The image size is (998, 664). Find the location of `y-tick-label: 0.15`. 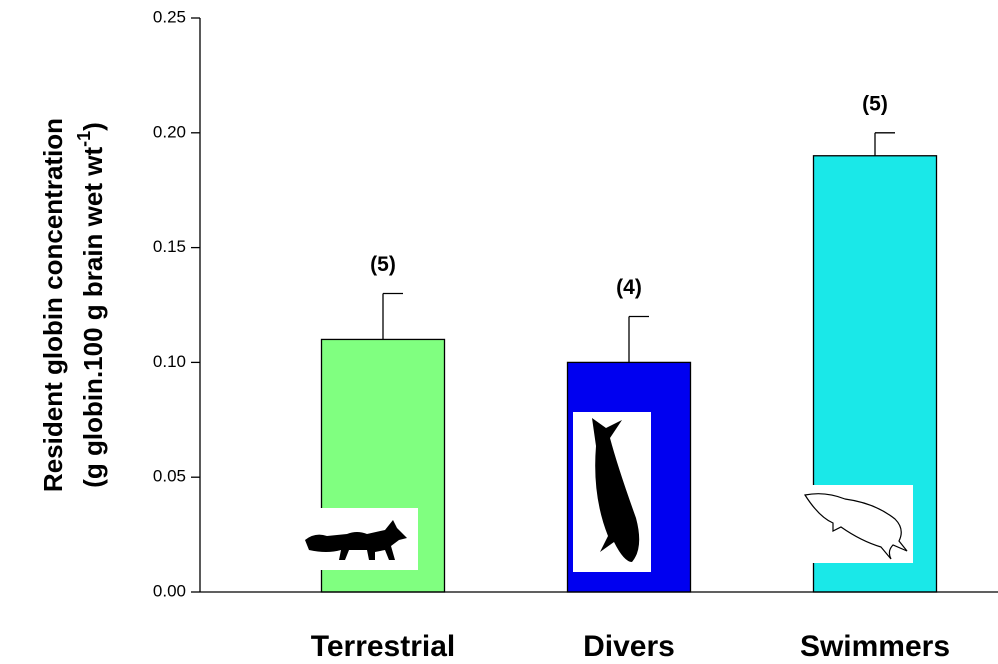

y-tick-label: 0.15 is located at coordinates (169, 246).